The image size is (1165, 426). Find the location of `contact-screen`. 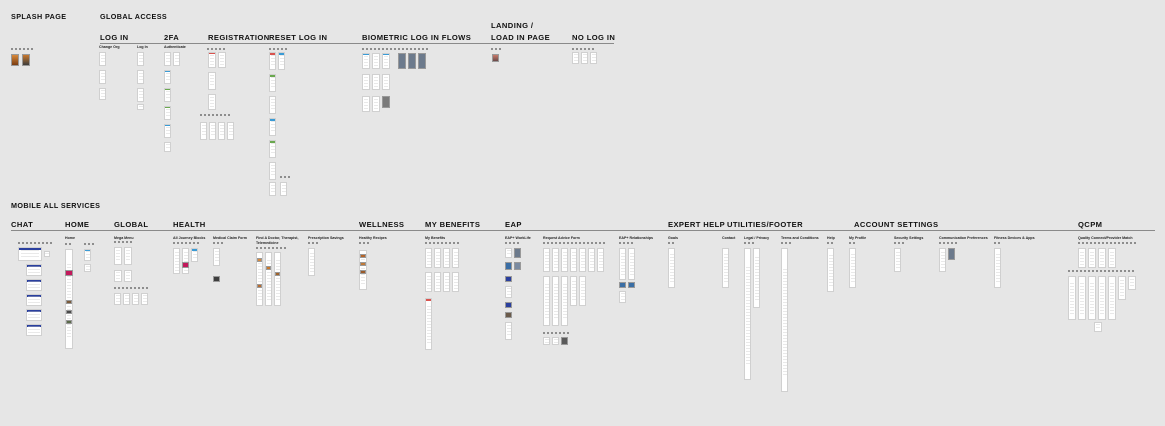

contact-screen is located at coordinates (725, 268).